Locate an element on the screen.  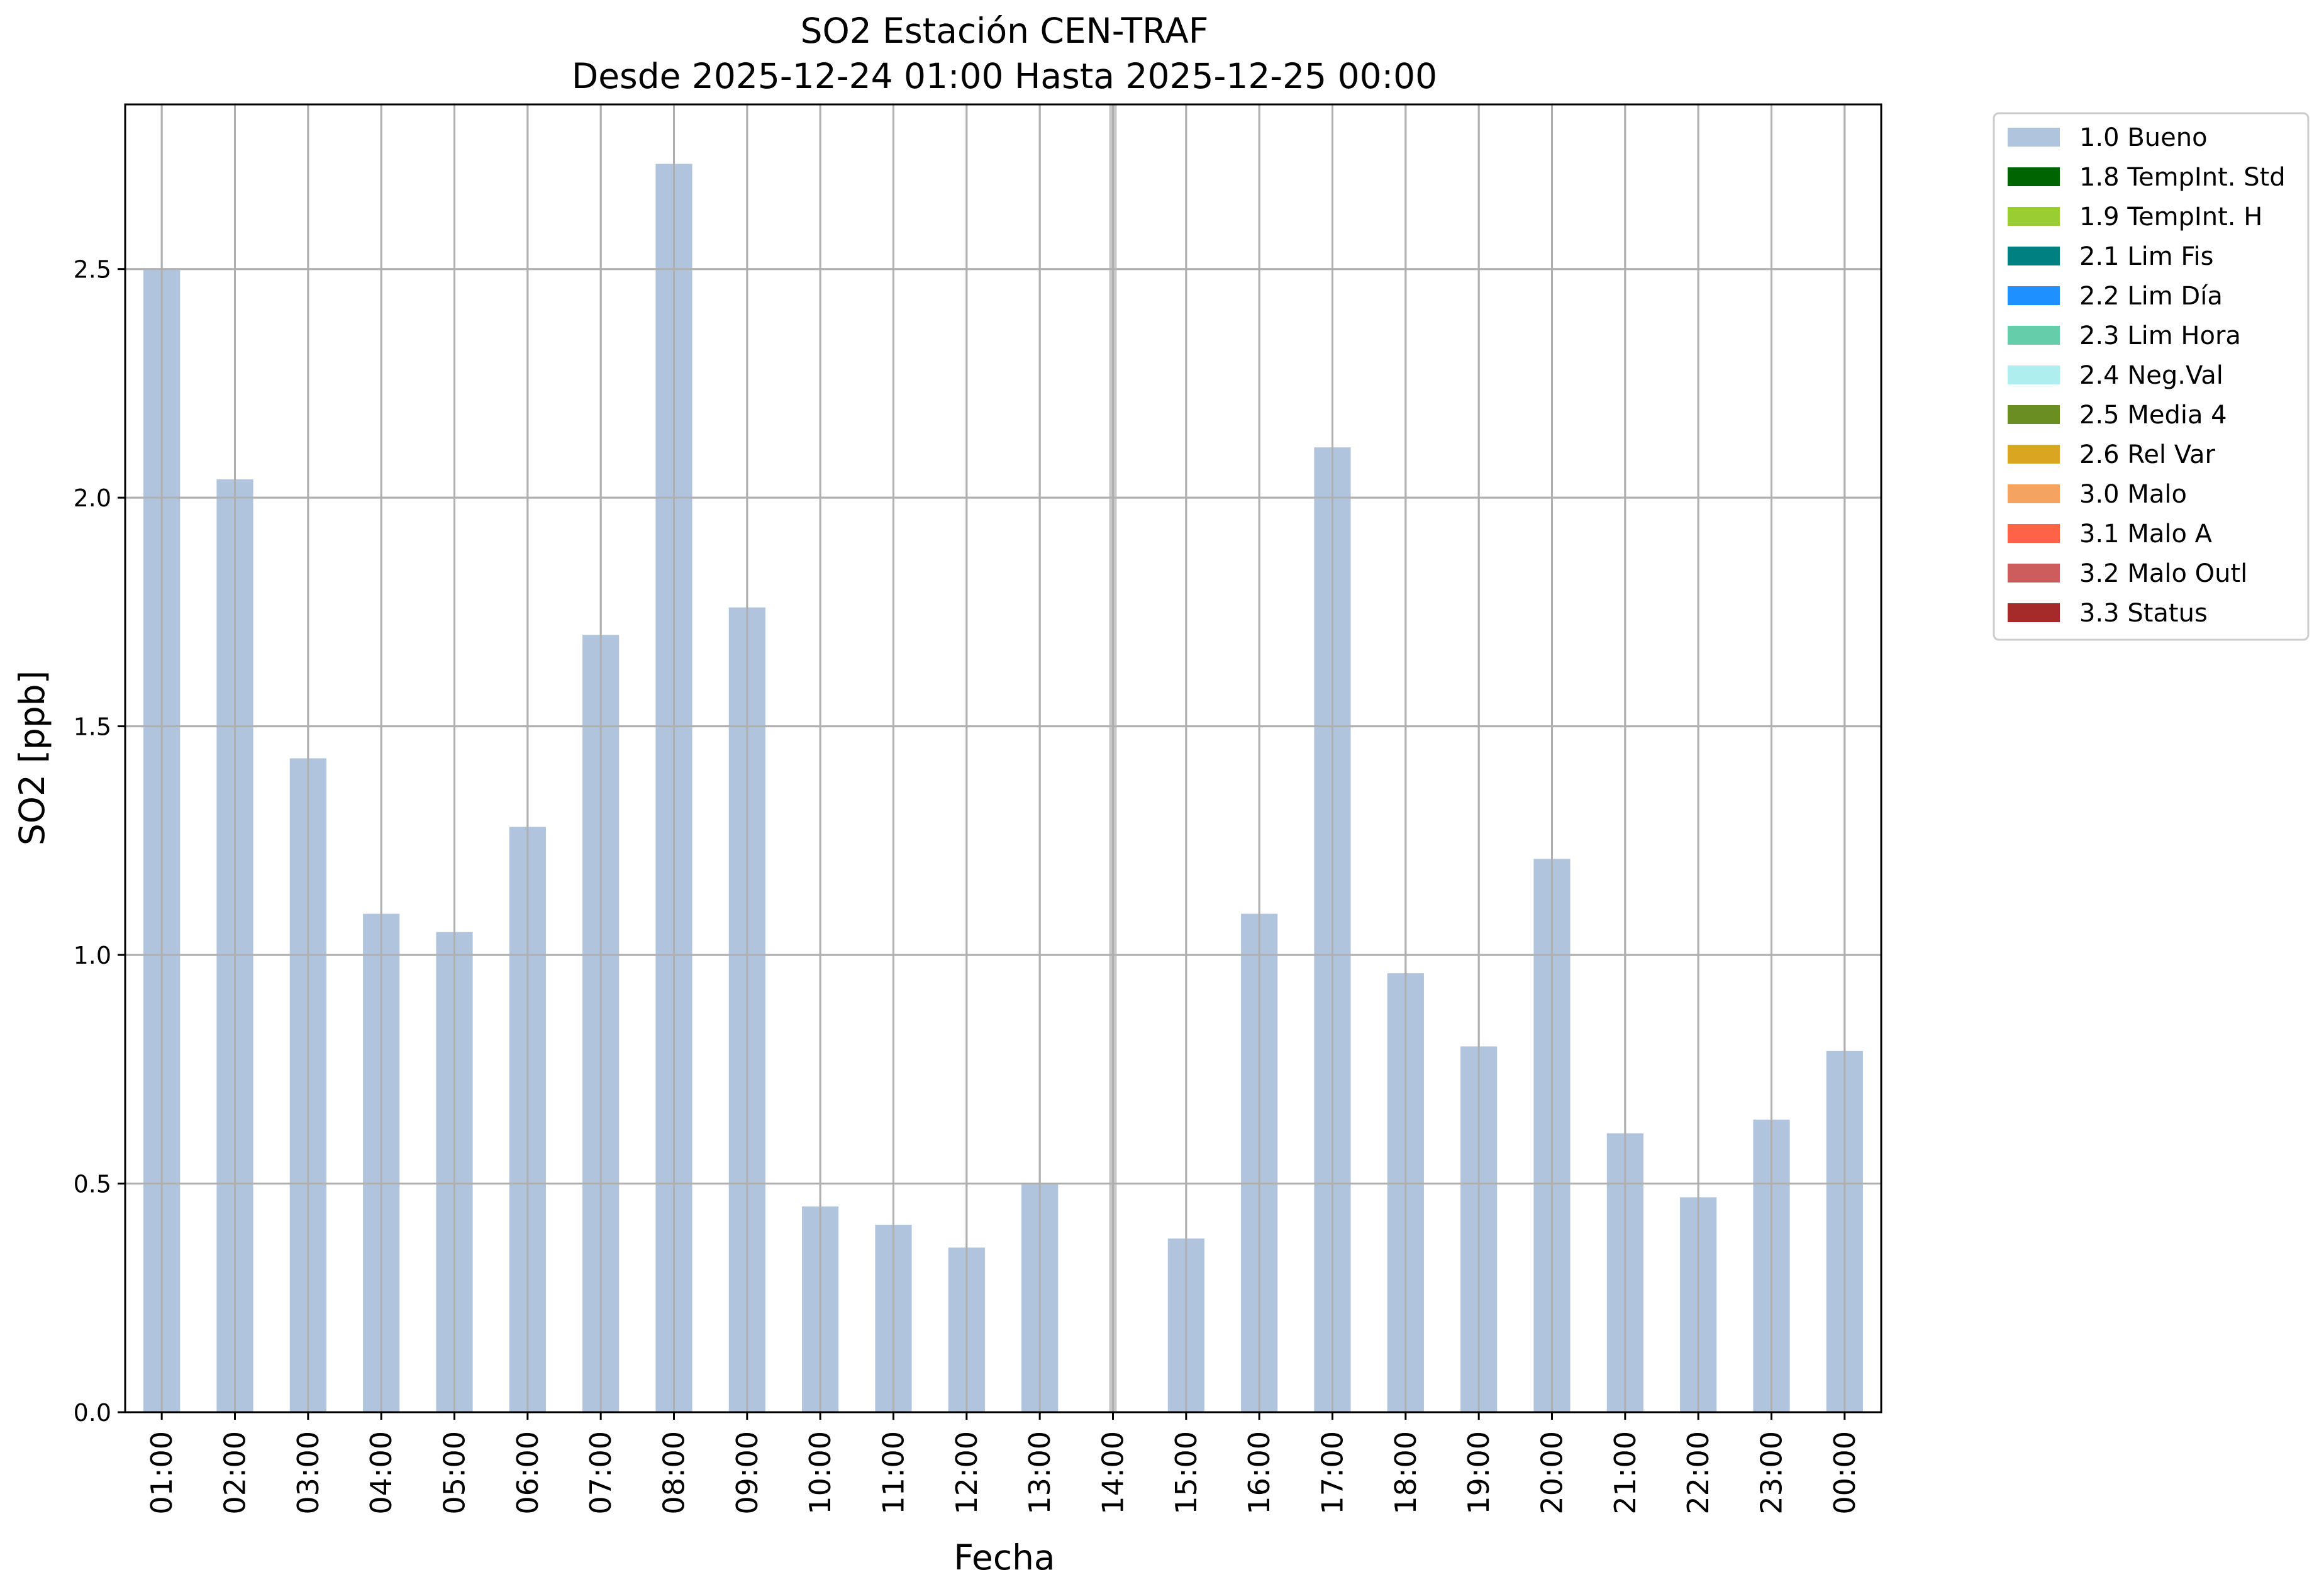
x-tick-label: 13:00 is located at coordinates (1040, 1473).